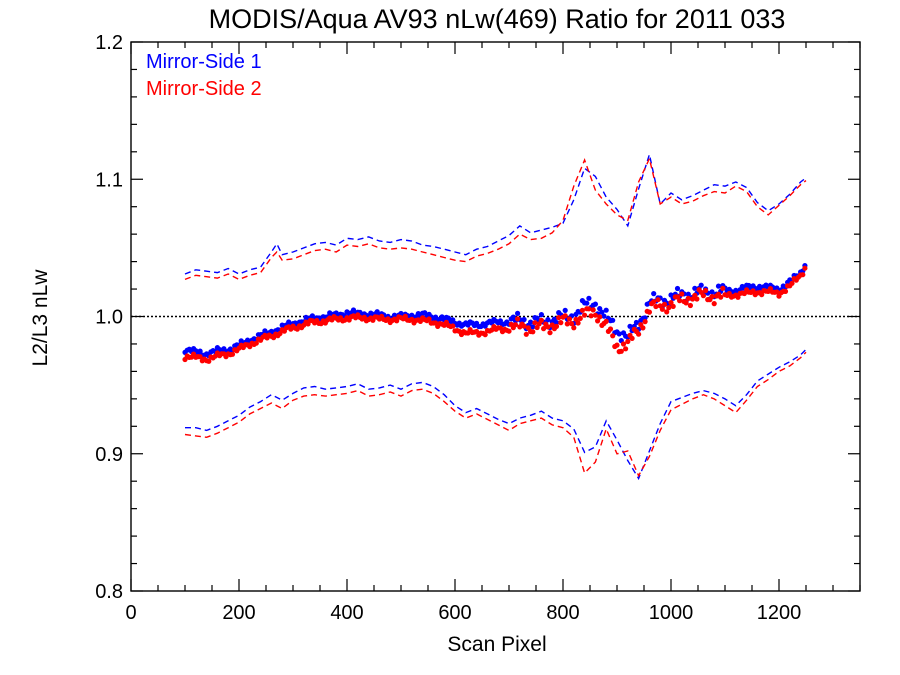  What do you see at coordinates (454, 613) in the screenshot?
I see `x-tick-label: 600` at bounding box center [454, 613].